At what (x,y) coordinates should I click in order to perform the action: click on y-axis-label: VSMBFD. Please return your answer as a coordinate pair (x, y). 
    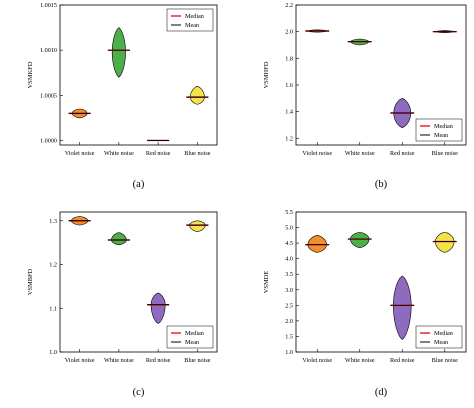
    Looking at the image, I should click on (30, 281).